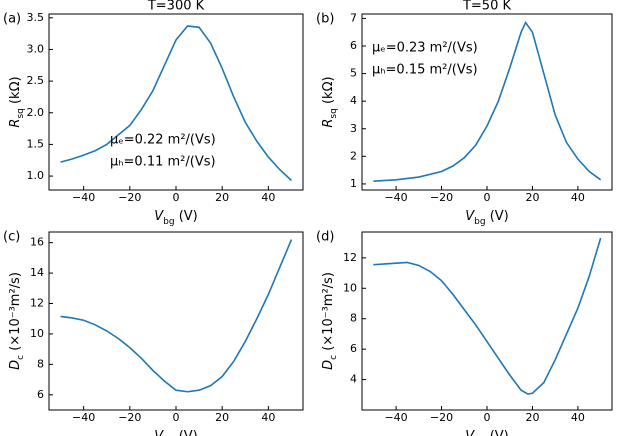  Describe the element at coordinates (37, 242) in the screenshot. I see `y-tick-label: 16` at that location.